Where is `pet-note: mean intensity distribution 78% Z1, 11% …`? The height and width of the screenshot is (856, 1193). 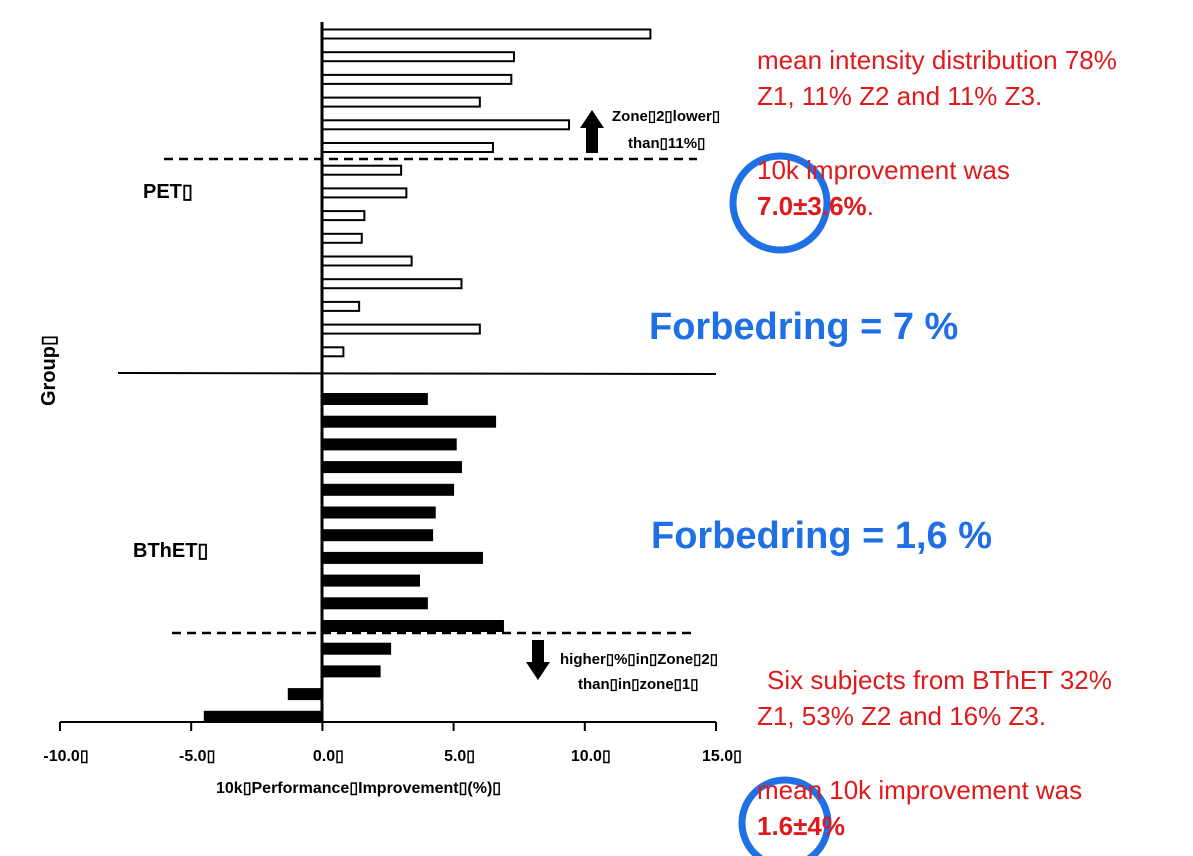 pet-note: mean intensity distribution 78% Z1, 11% … is located at coordinates (937, 78).